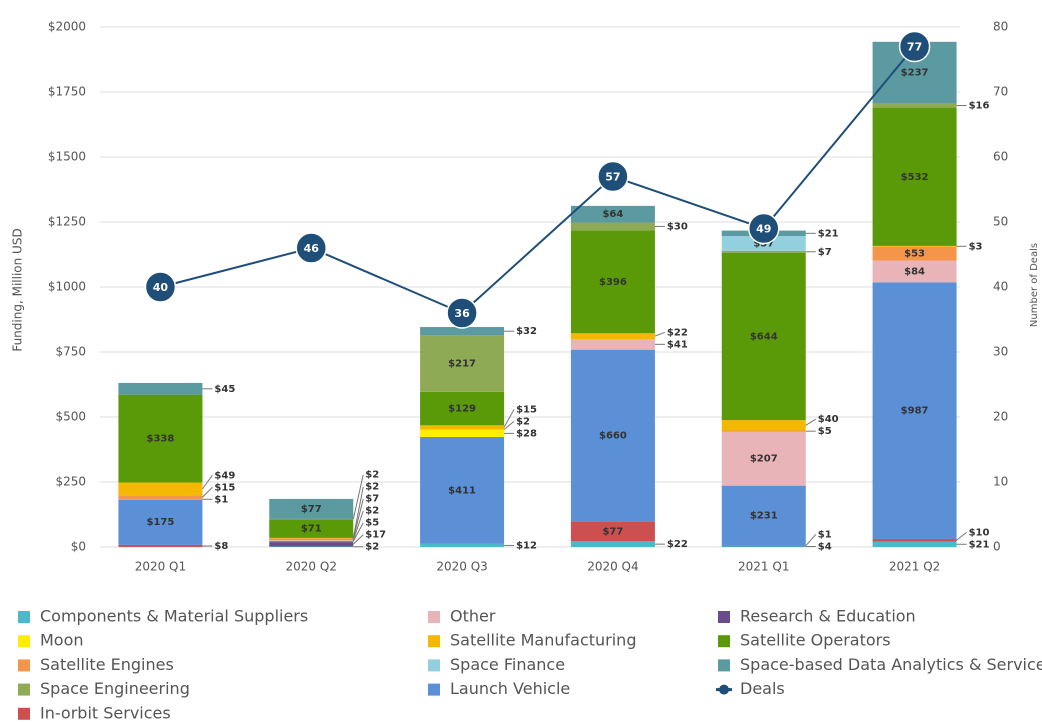 This screenshot has width=1042, height=722. What do you see at coordinates (78, 547) in the screenshot?
I see `y-tick-label: $0` at bounding box center [78, 547].